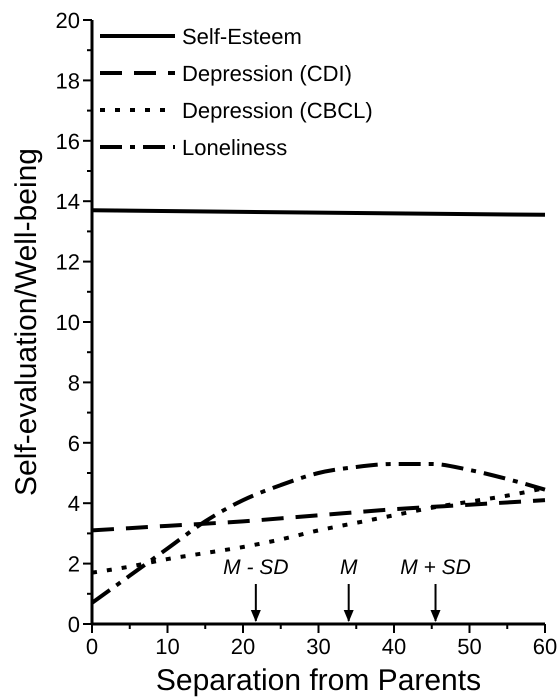  I want to click on x-axis-title: Separation from Parents, so click(319, 680).